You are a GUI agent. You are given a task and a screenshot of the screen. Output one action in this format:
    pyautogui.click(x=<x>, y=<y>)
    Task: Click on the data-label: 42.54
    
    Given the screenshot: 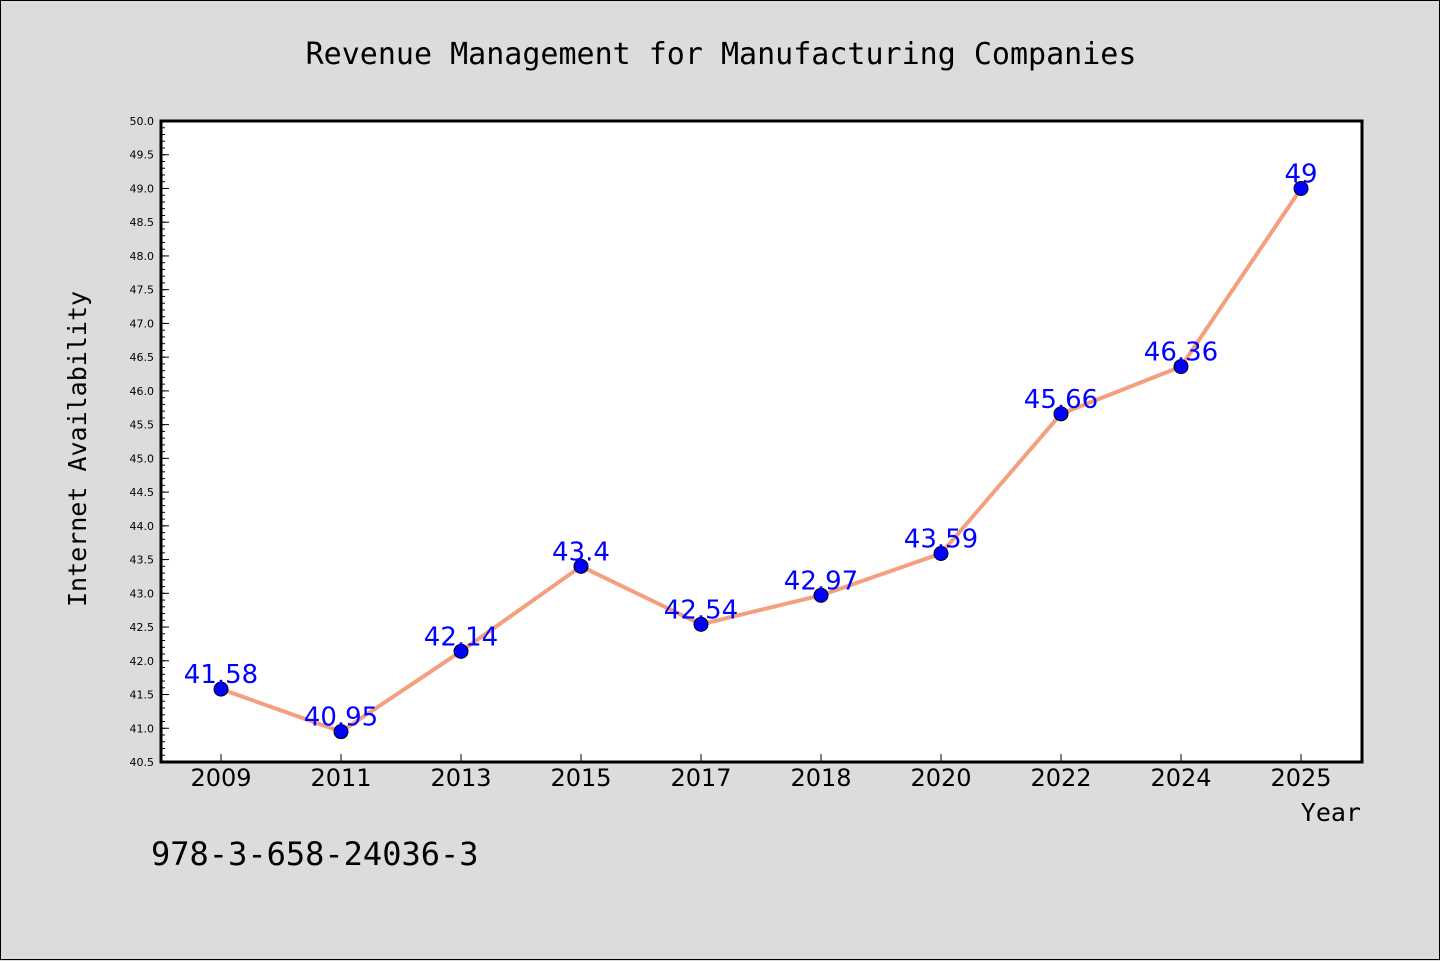 What is the action you would take?
    pyautogui.click(x=701, y=610)
    